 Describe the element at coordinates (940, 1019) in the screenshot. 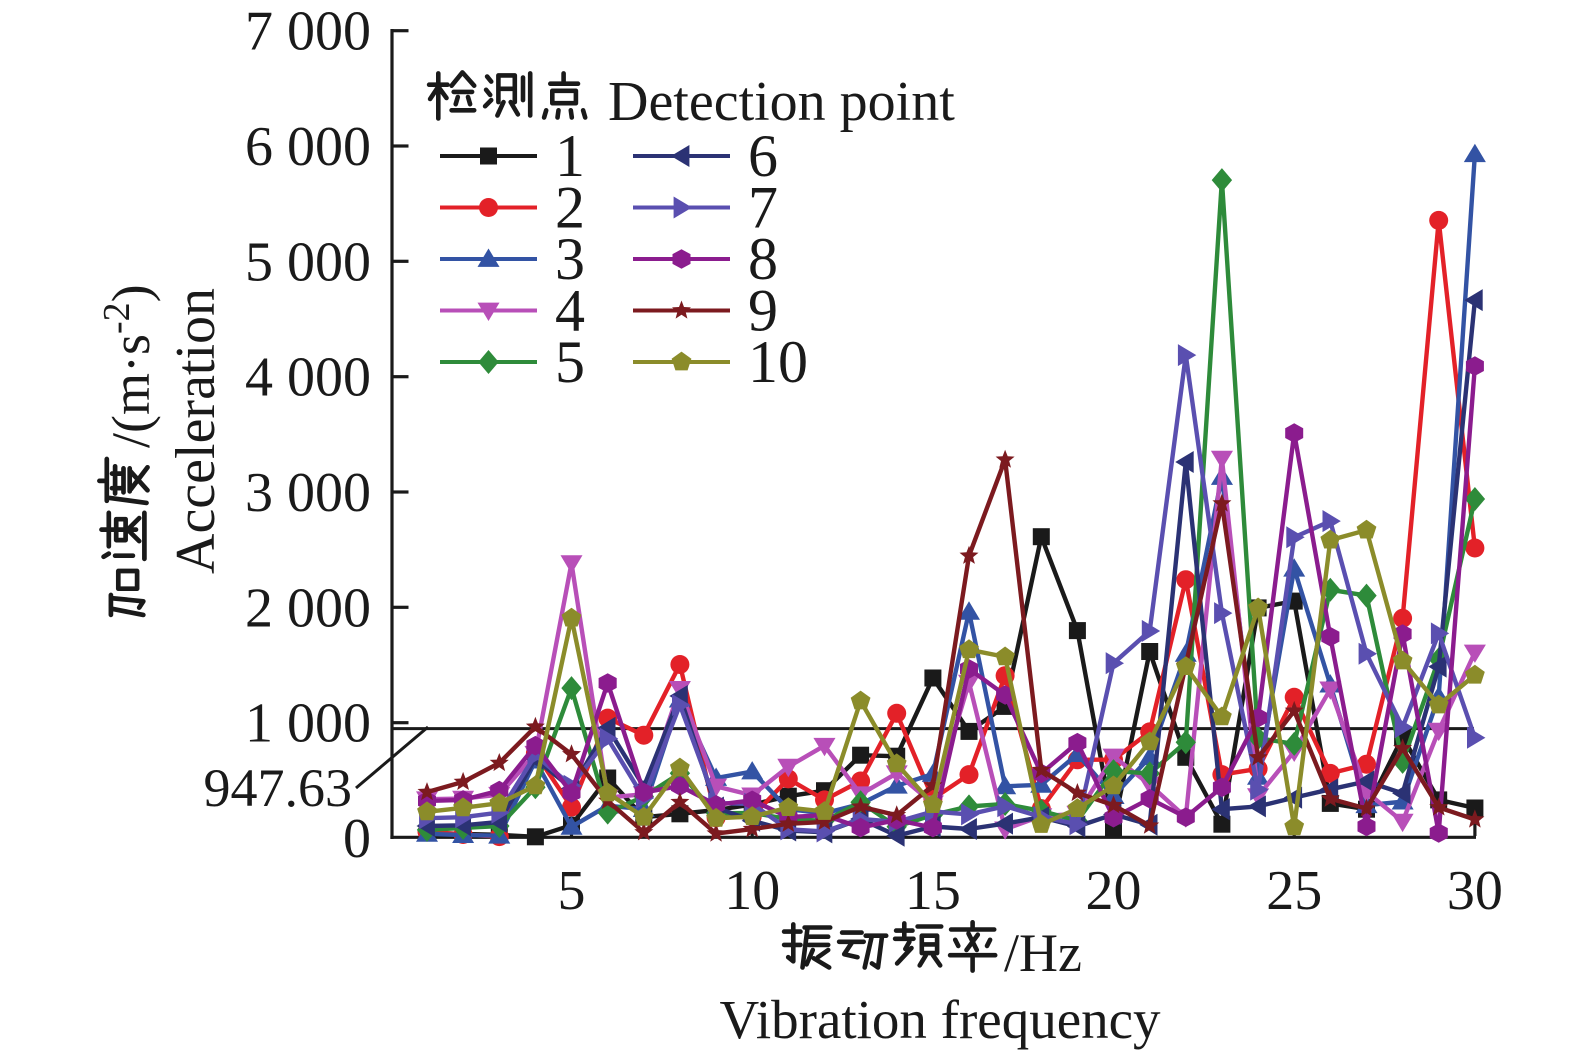

I see `svg-text: Vibration frequency` at that location.